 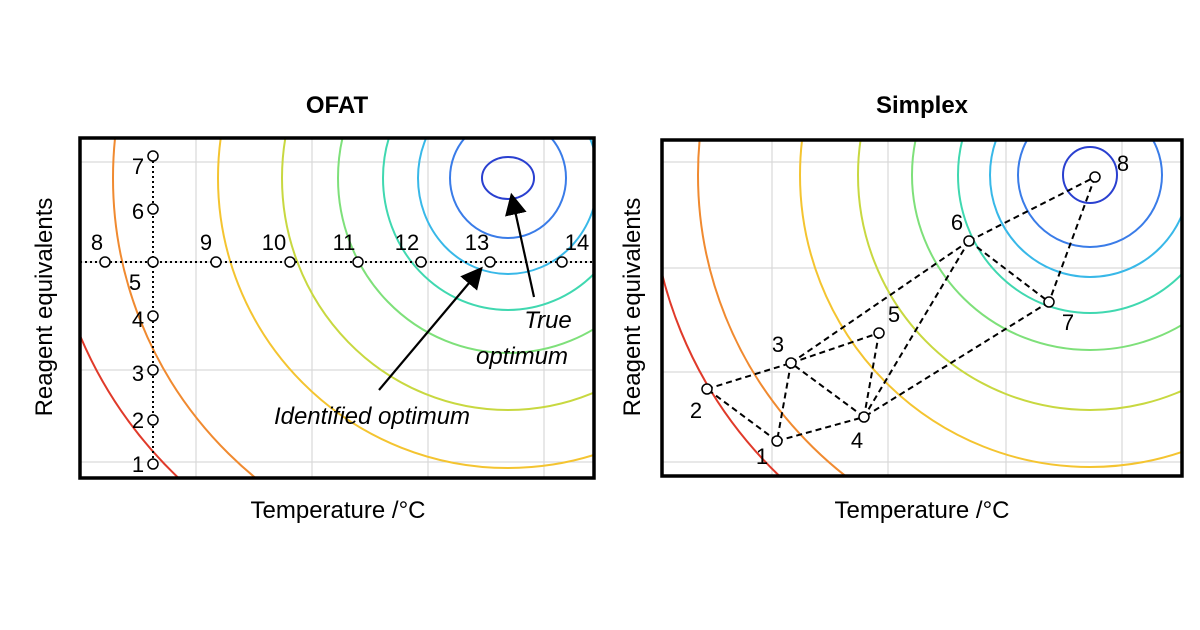 What do you see at coordinates (548, 320) in the screenshot?
I see `true-optimum-label-line1: True` at bounding box center [548, 320].